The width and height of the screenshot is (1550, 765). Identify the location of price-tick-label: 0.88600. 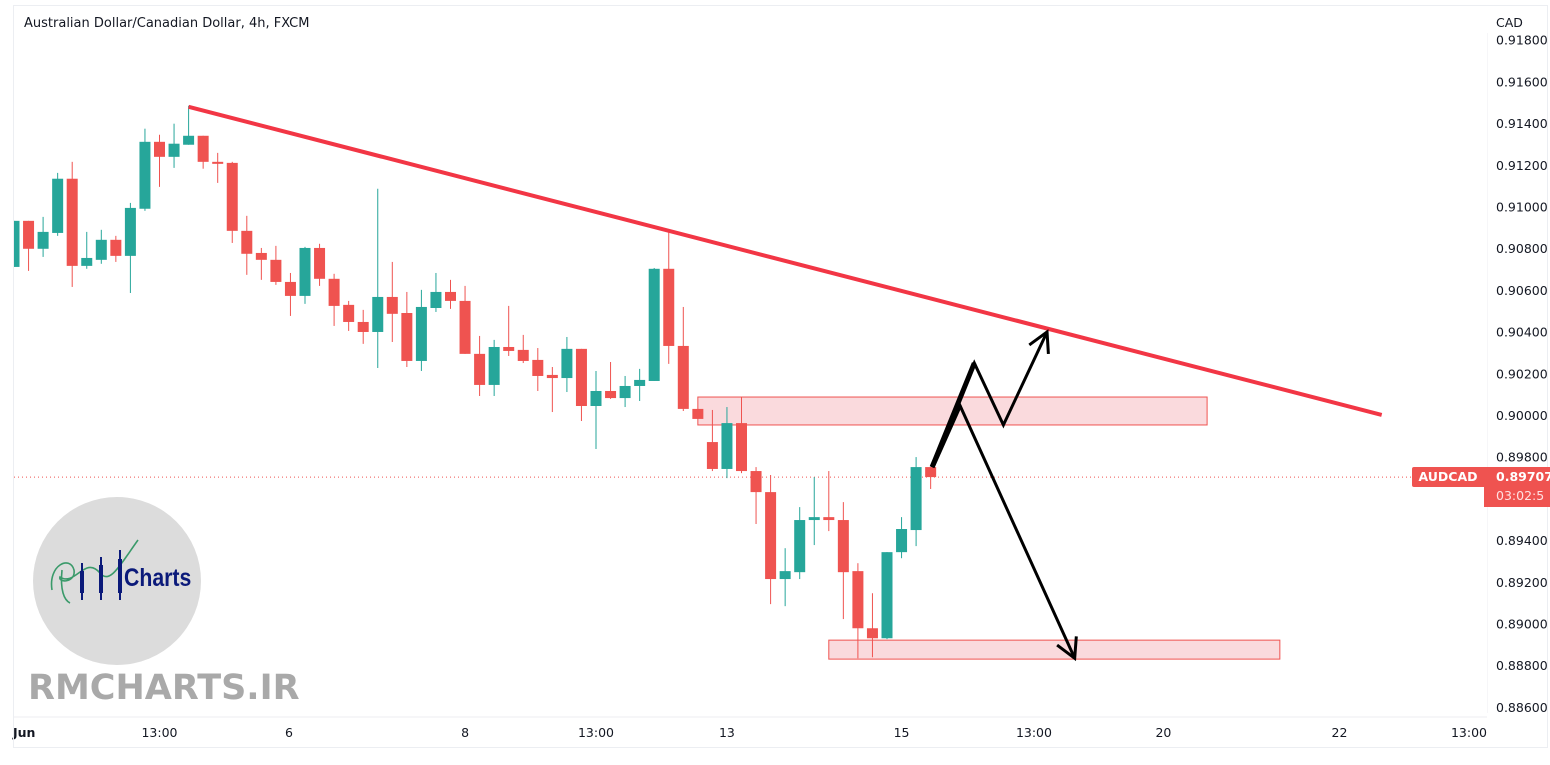
(1522, 707).